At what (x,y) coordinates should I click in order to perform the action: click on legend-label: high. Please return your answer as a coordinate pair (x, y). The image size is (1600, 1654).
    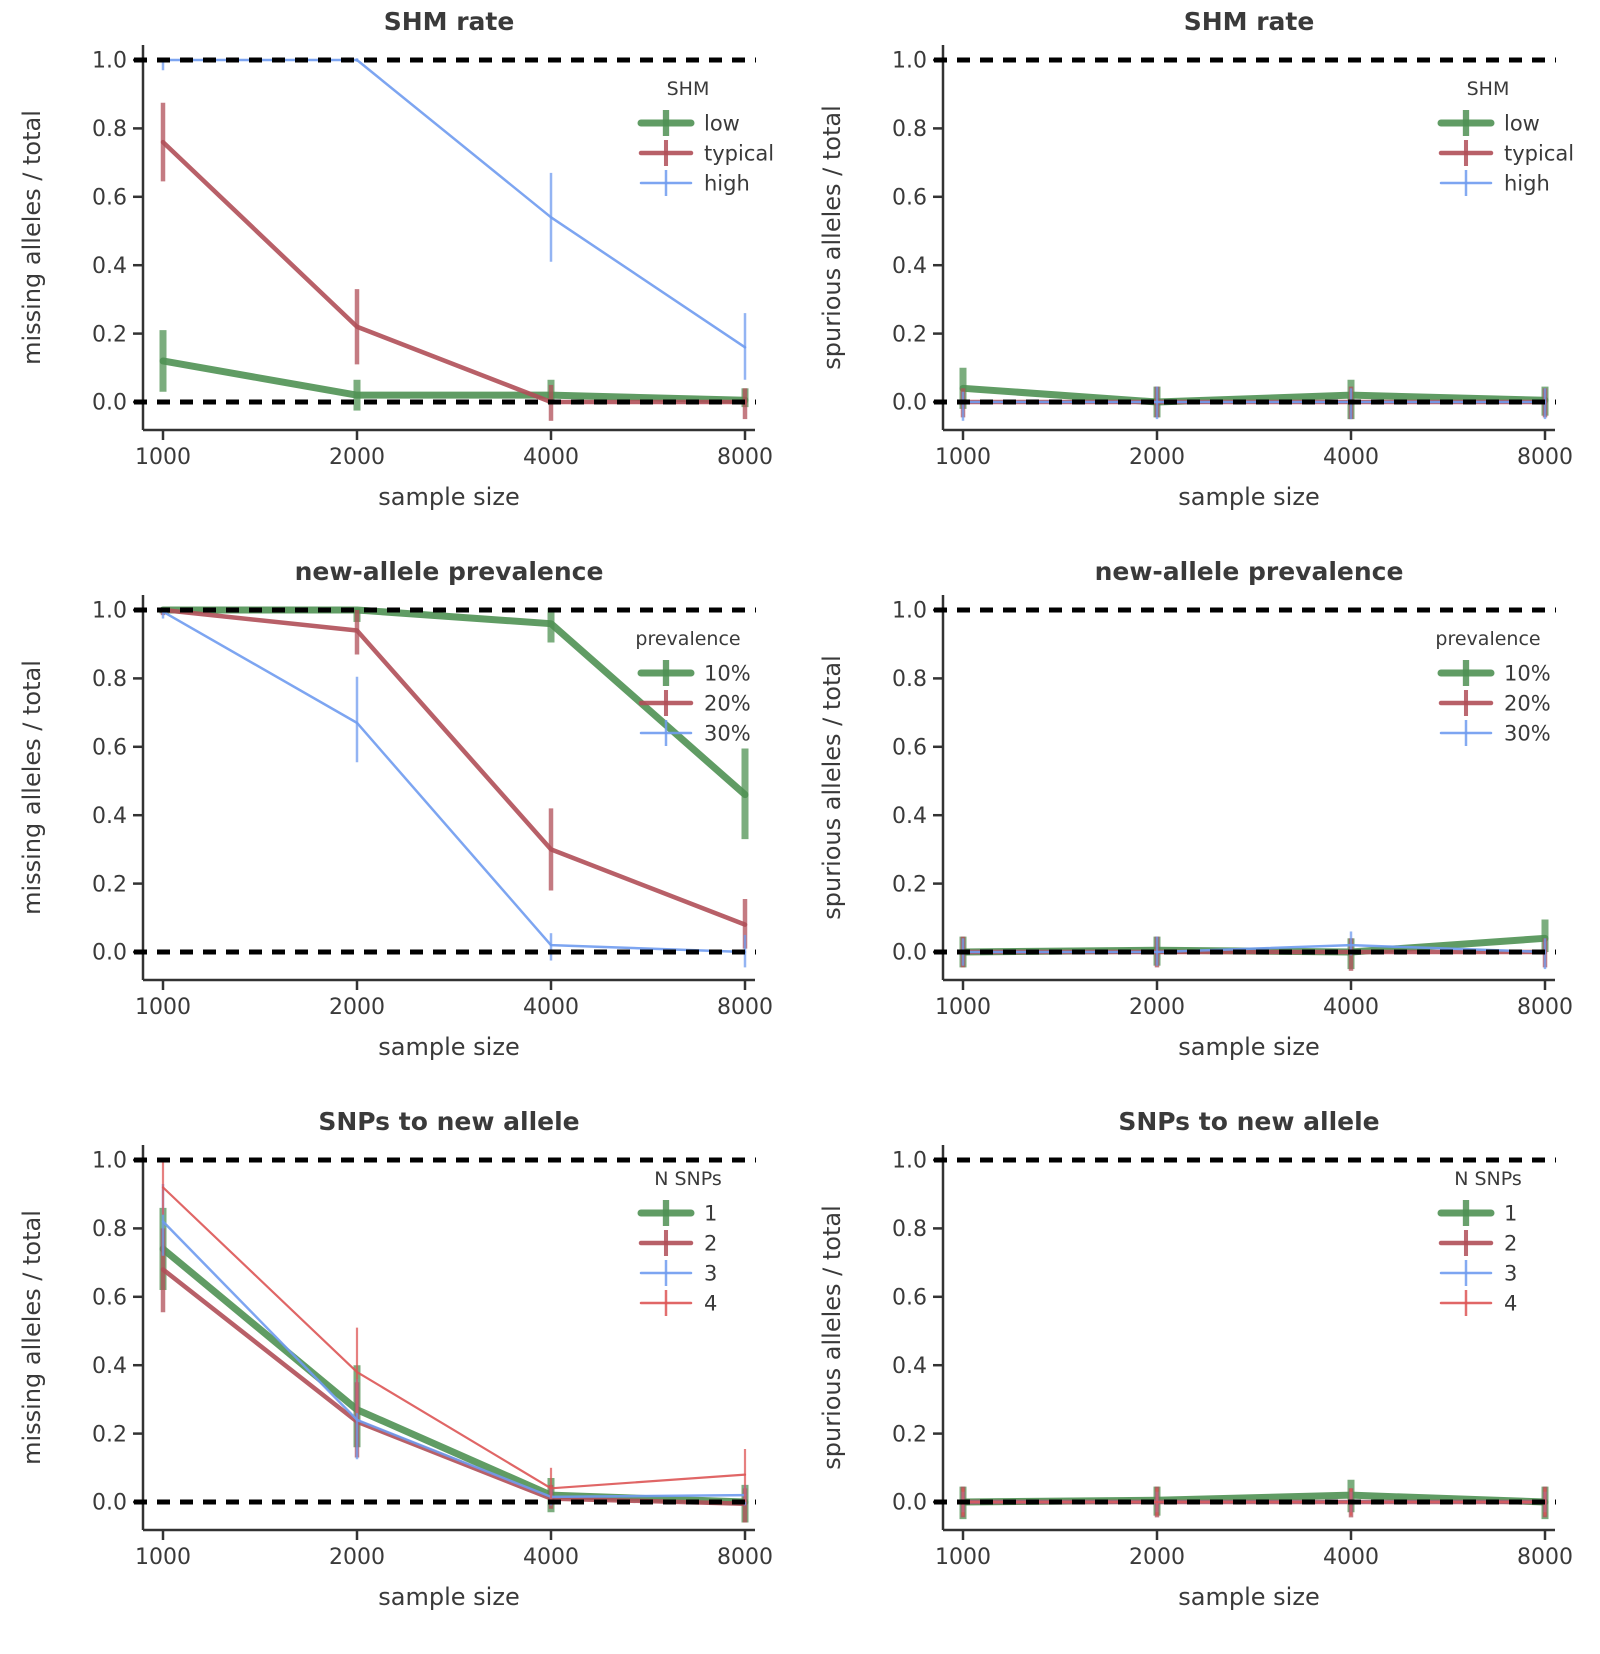
    Looking at the image, I should click on (1527, 183).